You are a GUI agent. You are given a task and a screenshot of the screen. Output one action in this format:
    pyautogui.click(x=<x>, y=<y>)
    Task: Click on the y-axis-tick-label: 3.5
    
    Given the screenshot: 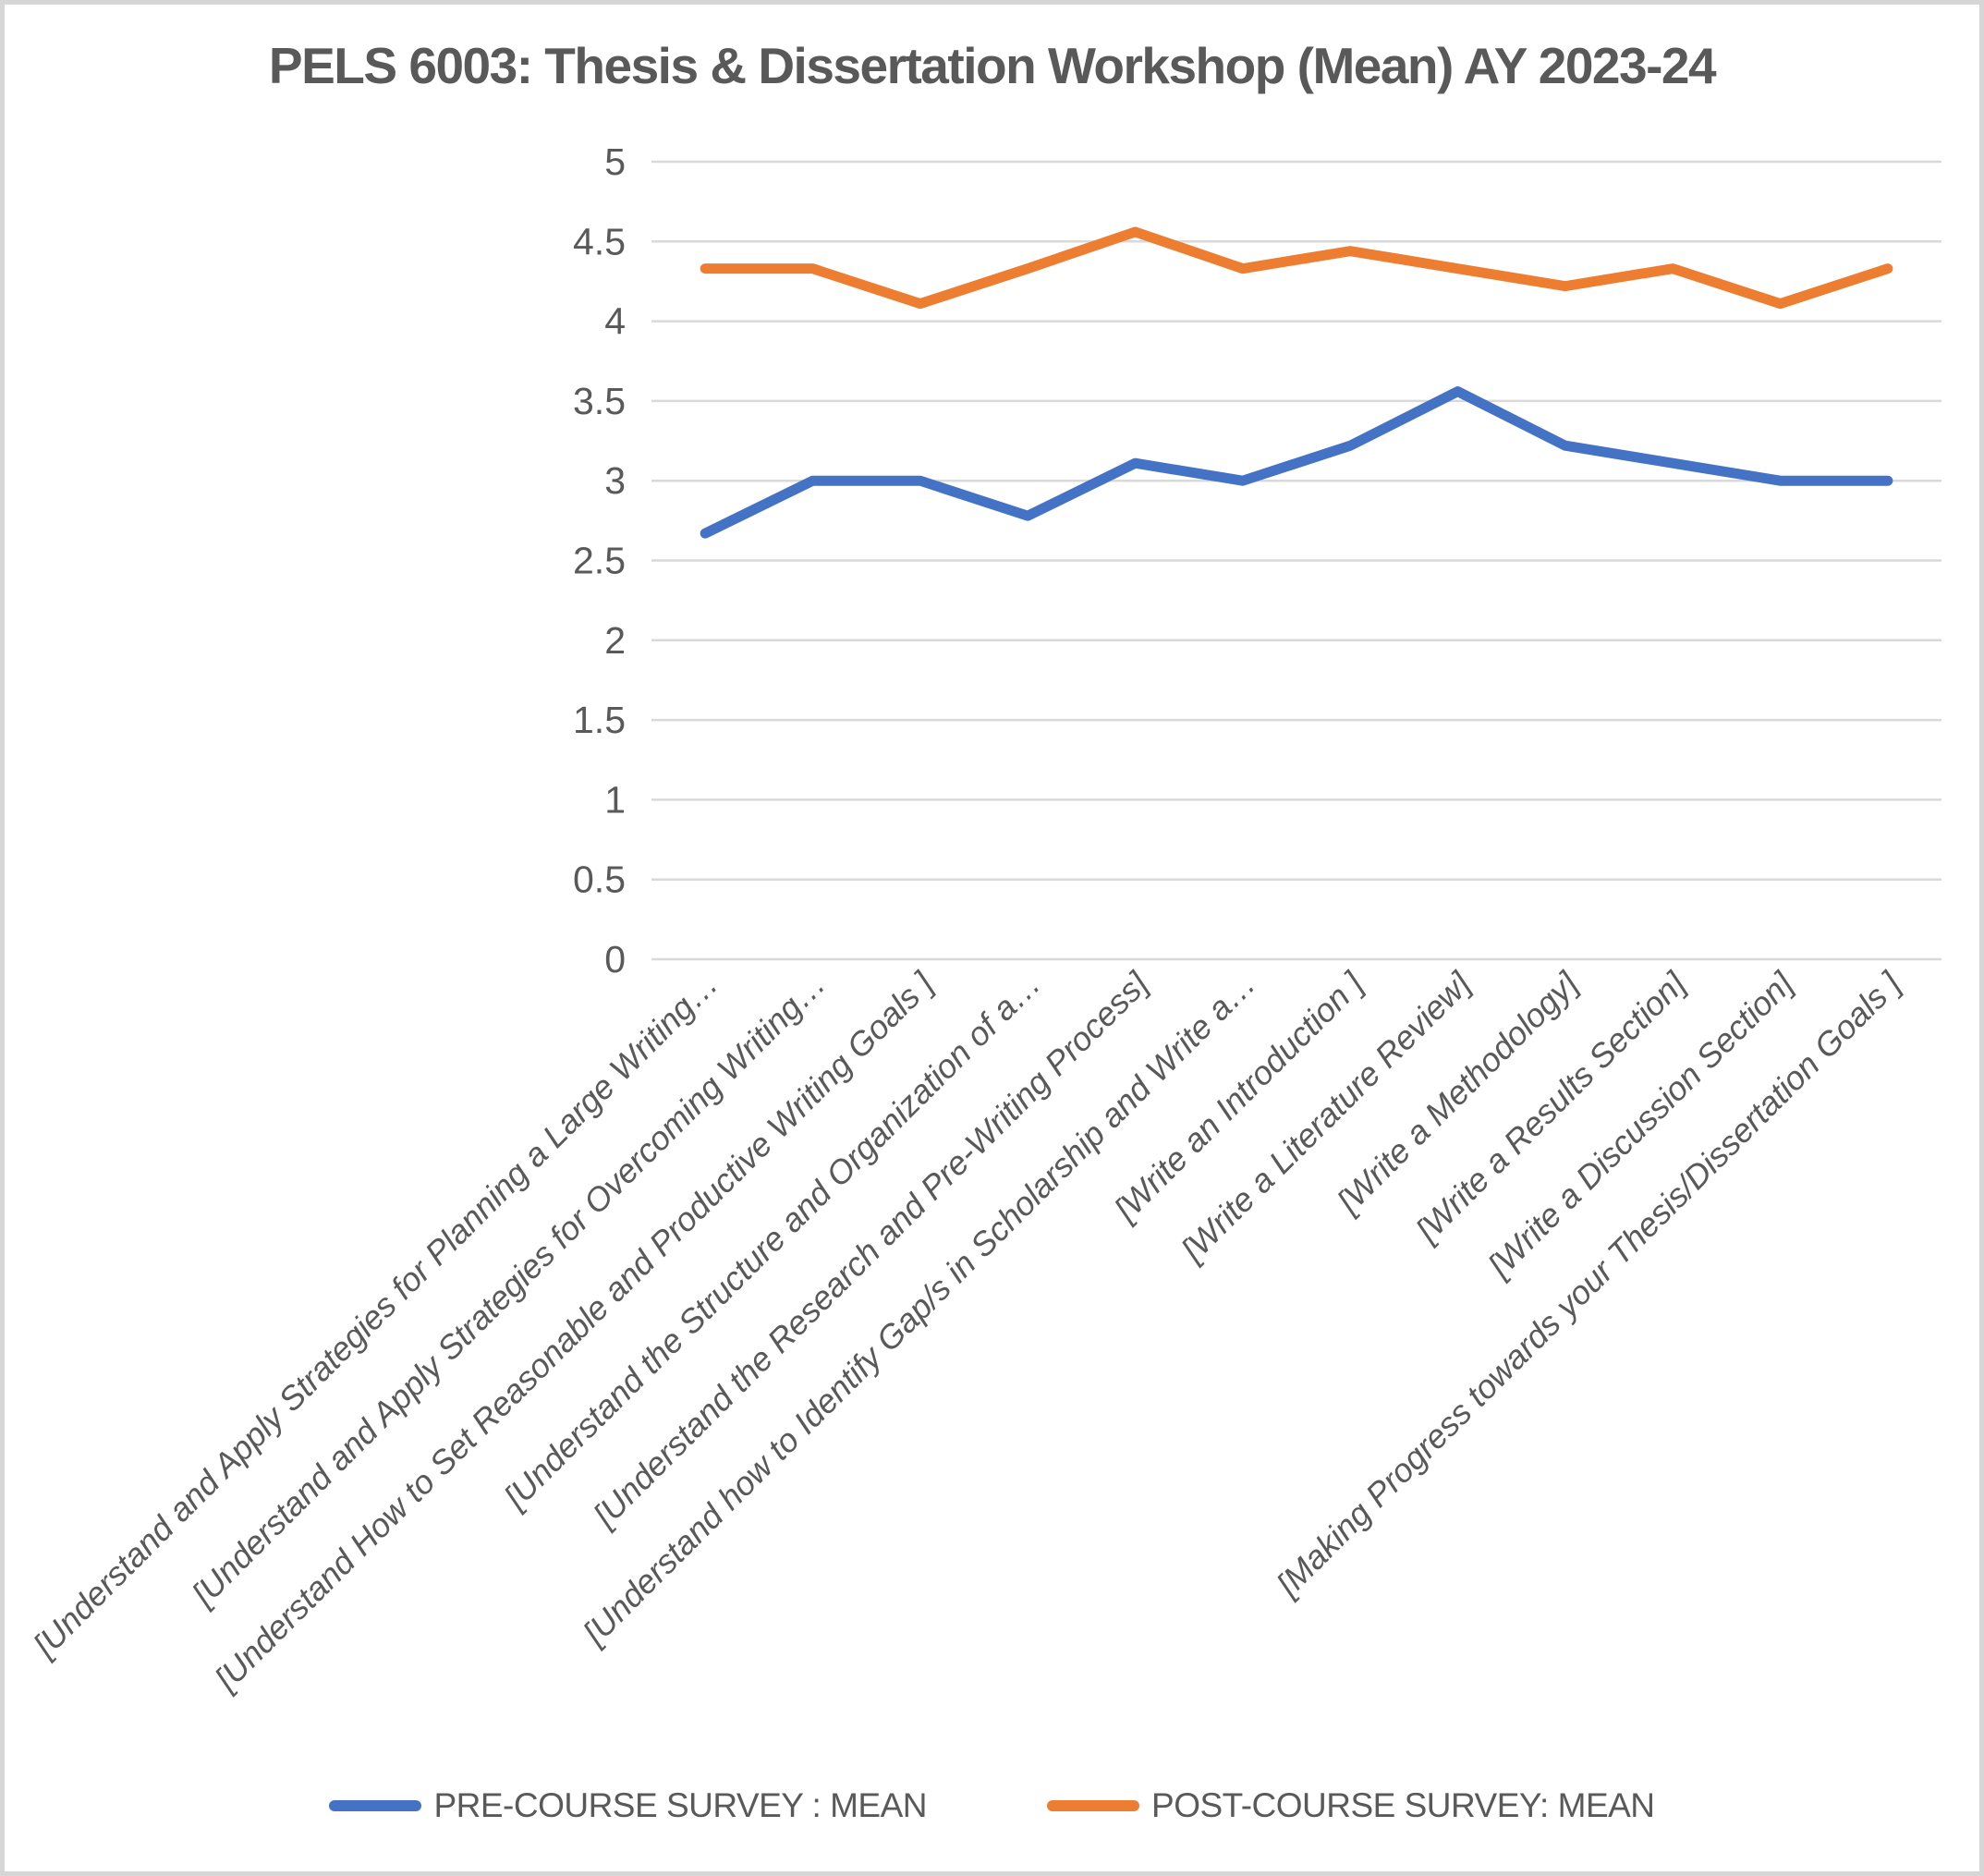 What is the action you would take?
    pyautogui.click(x=599, y=401)
    